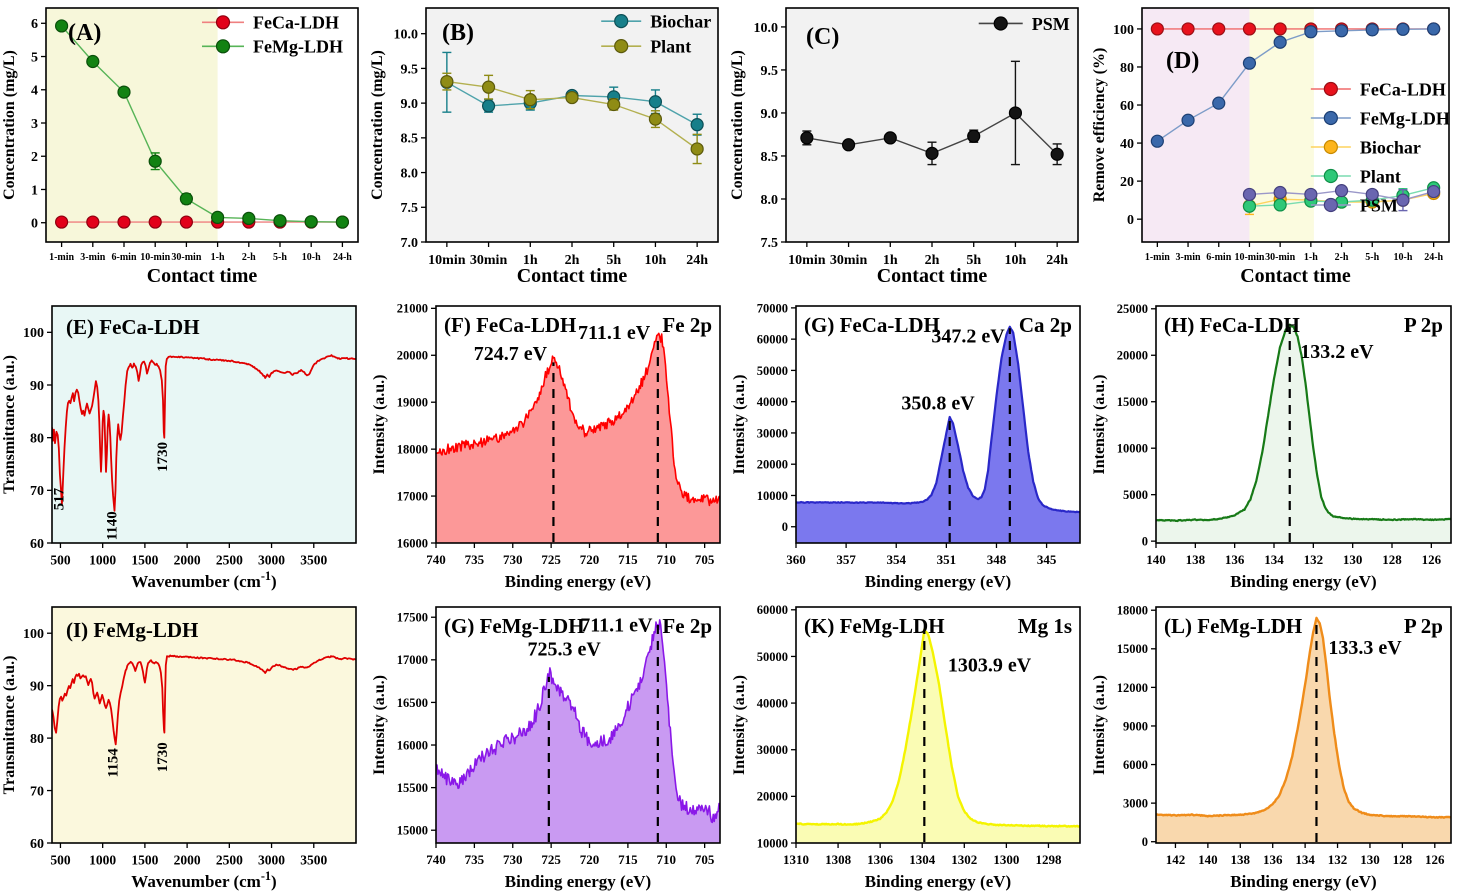 Image resolution: width=1463 pixels, height=895 pixels. What do you see at coordinates (1135, 495) in the screenshot?
I see `svg-text: 5000` at bounding box center [1135, 495].